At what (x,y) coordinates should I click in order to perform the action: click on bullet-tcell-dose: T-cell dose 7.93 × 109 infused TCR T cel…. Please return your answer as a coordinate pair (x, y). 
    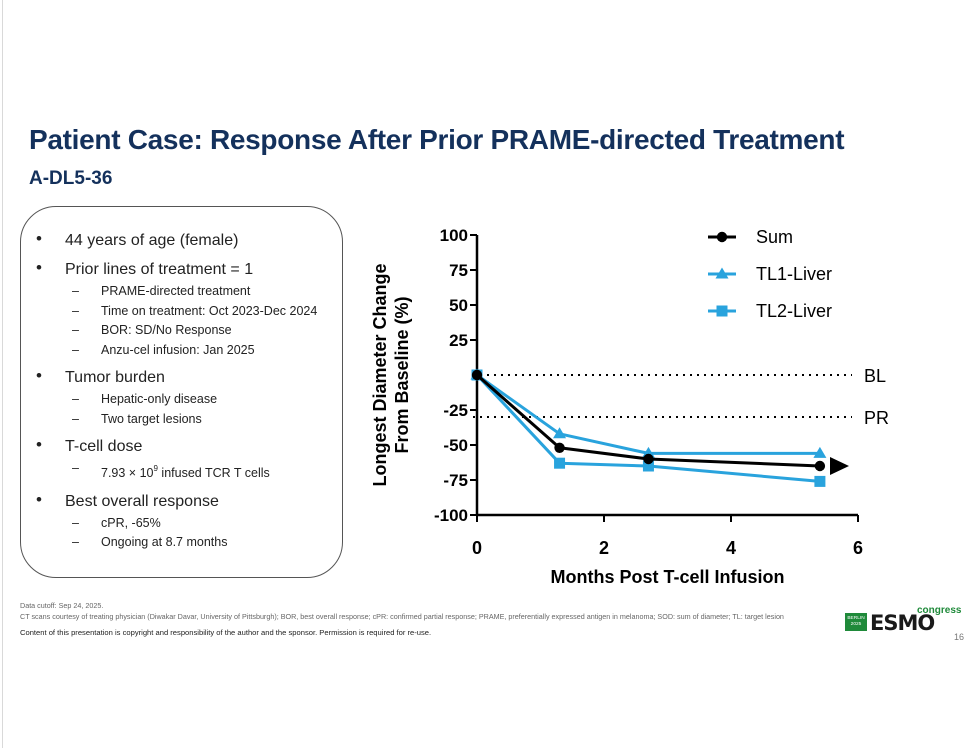
    Looking at the image, I should click on (186, 459).